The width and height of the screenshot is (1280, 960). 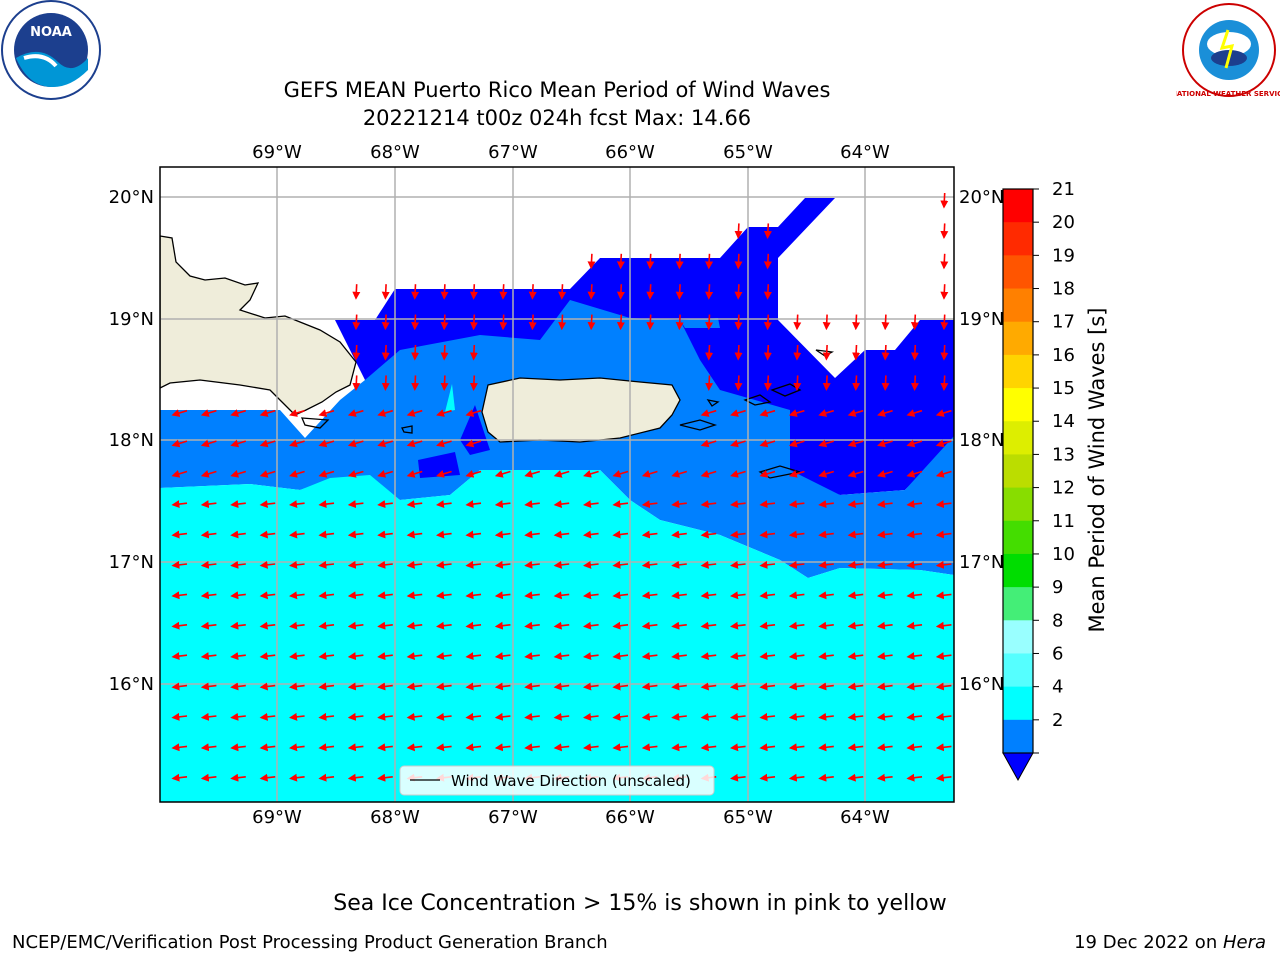 What do you see at coordinates (1057, 653) in the screenshot?
I see `colorbar-tick-label: 6` at bounding box center [1057, 653].